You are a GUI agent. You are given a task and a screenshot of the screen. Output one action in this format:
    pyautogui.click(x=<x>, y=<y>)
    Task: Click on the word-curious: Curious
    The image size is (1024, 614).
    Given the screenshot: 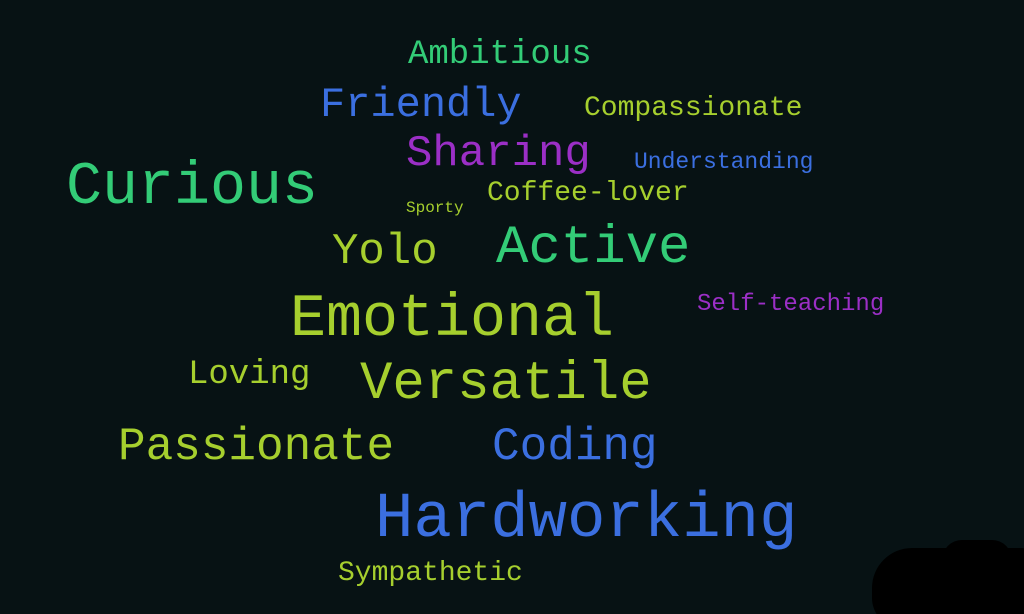 What is the action you would take?
    pyautogui.click(x=192, y=188)
    